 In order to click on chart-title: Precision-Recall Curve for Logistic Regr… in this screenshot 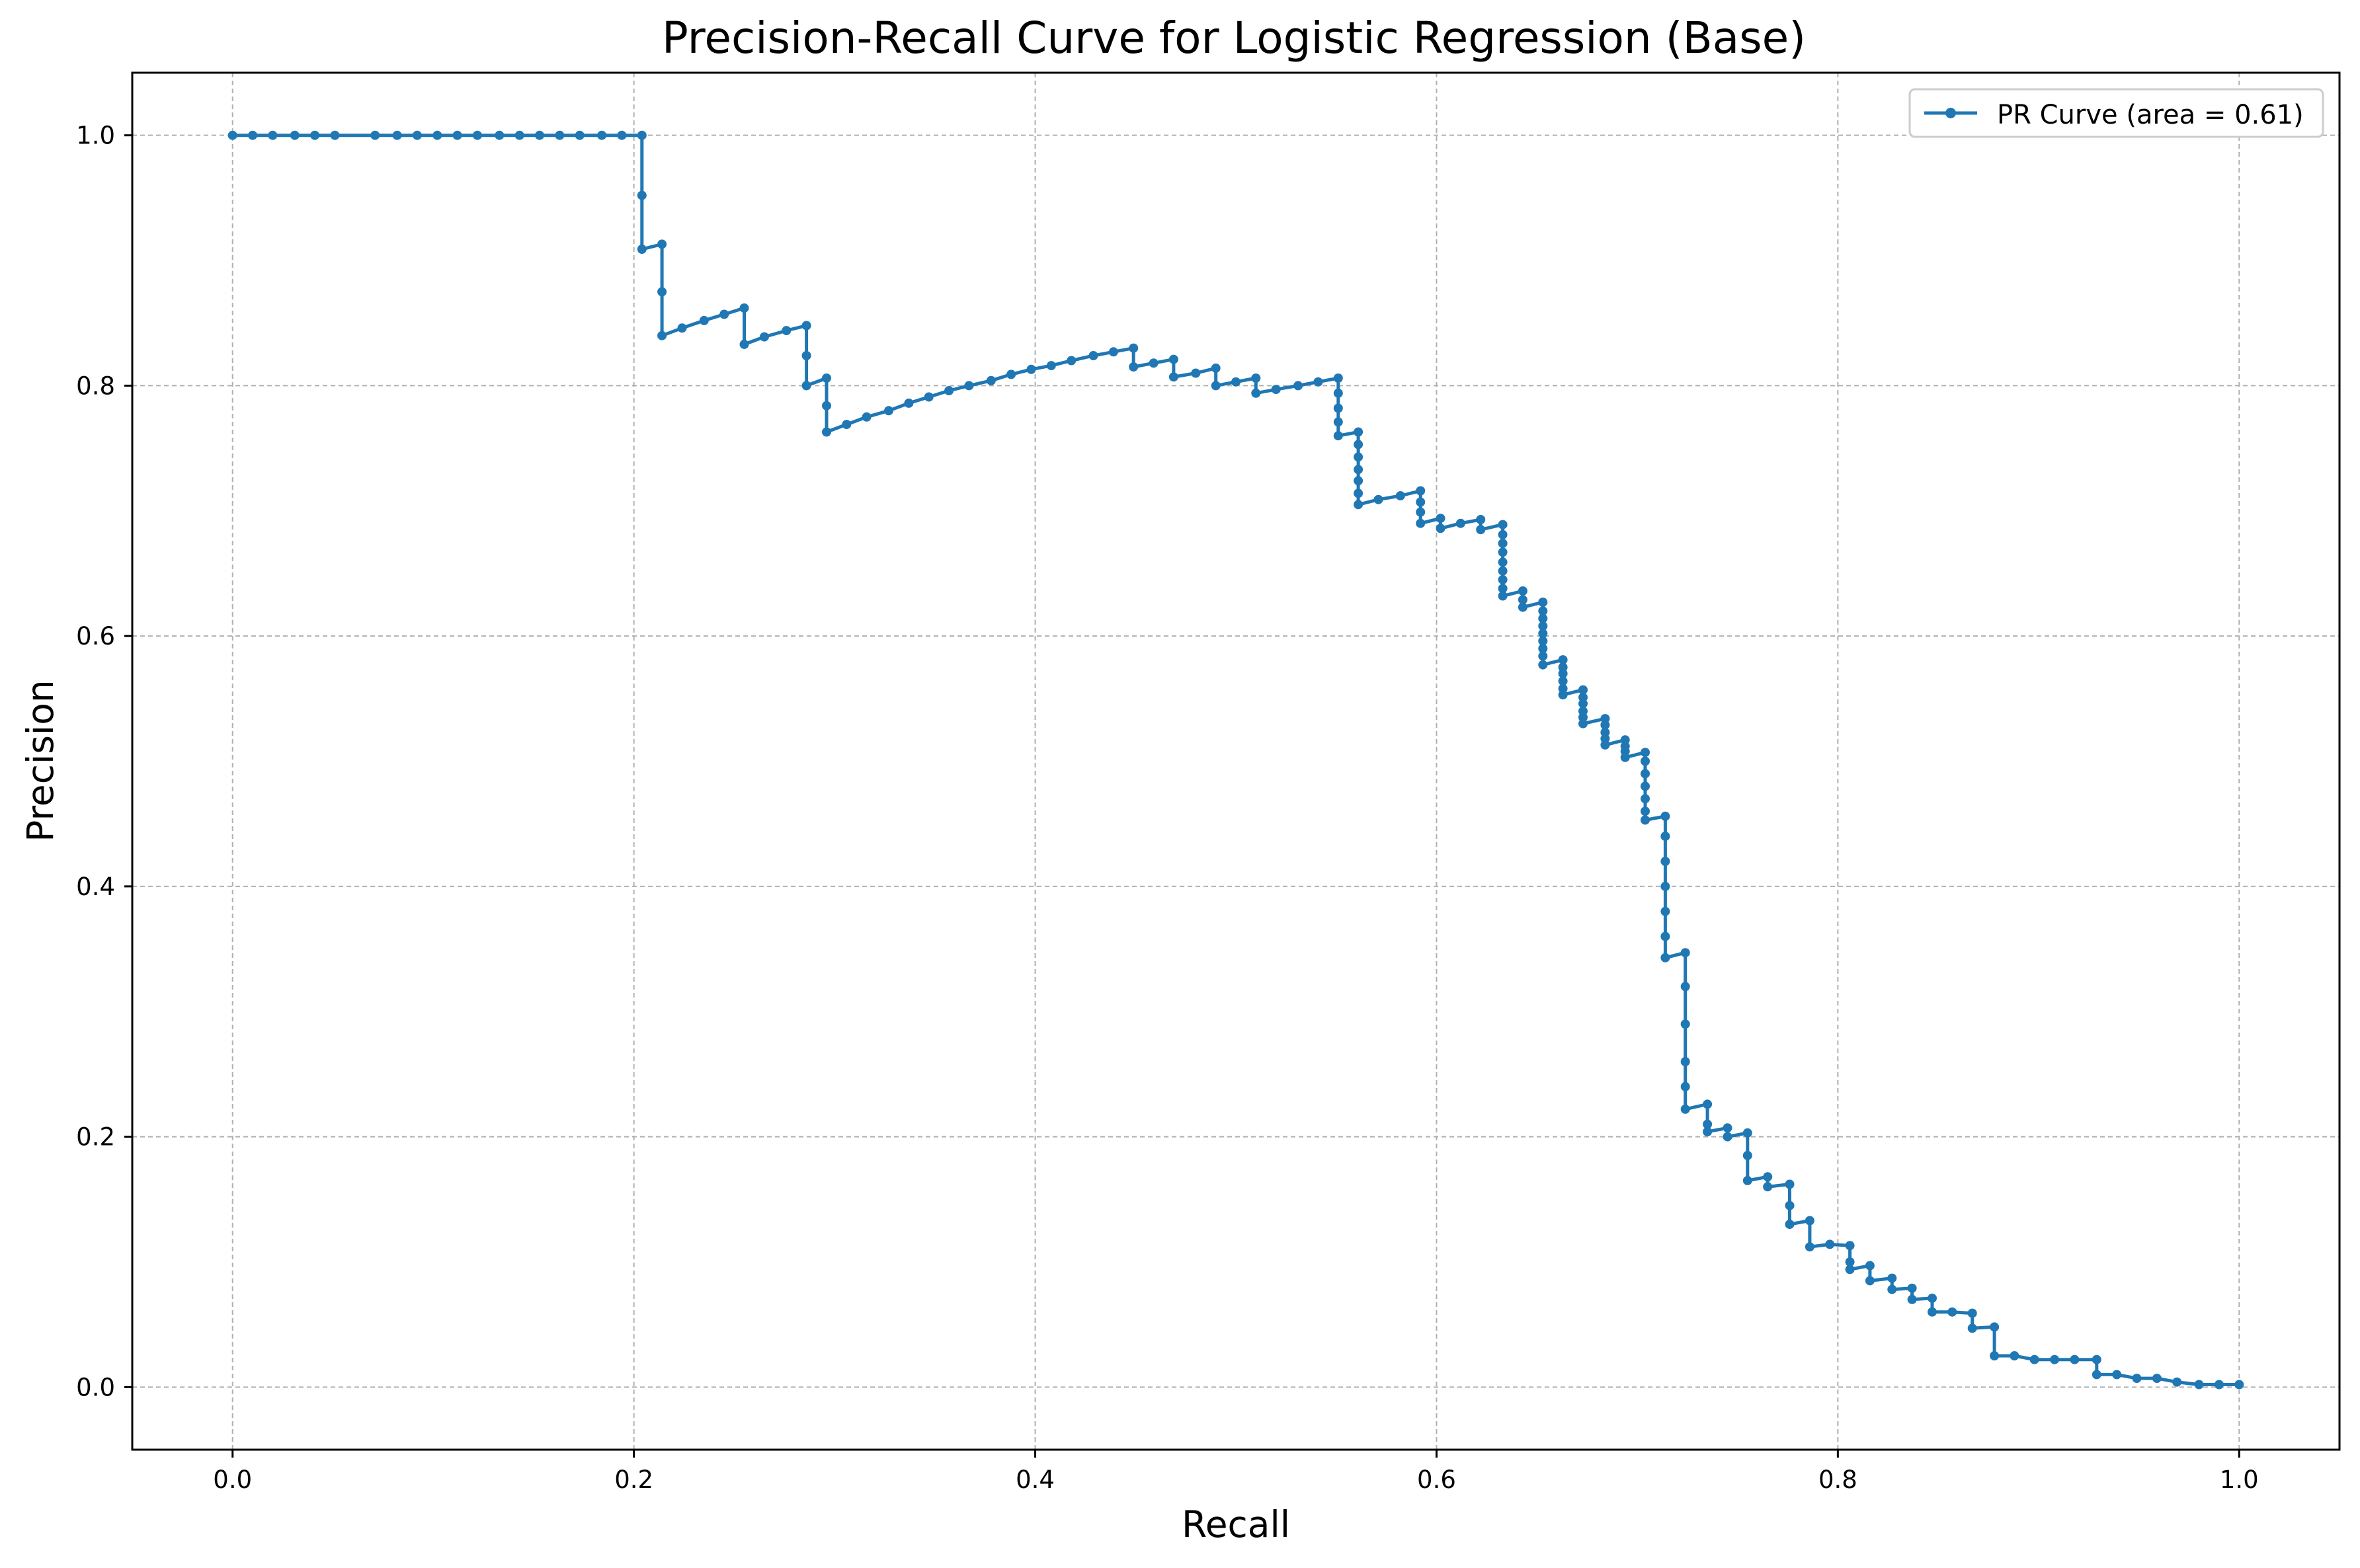, I will do `click(1234, 38)`.